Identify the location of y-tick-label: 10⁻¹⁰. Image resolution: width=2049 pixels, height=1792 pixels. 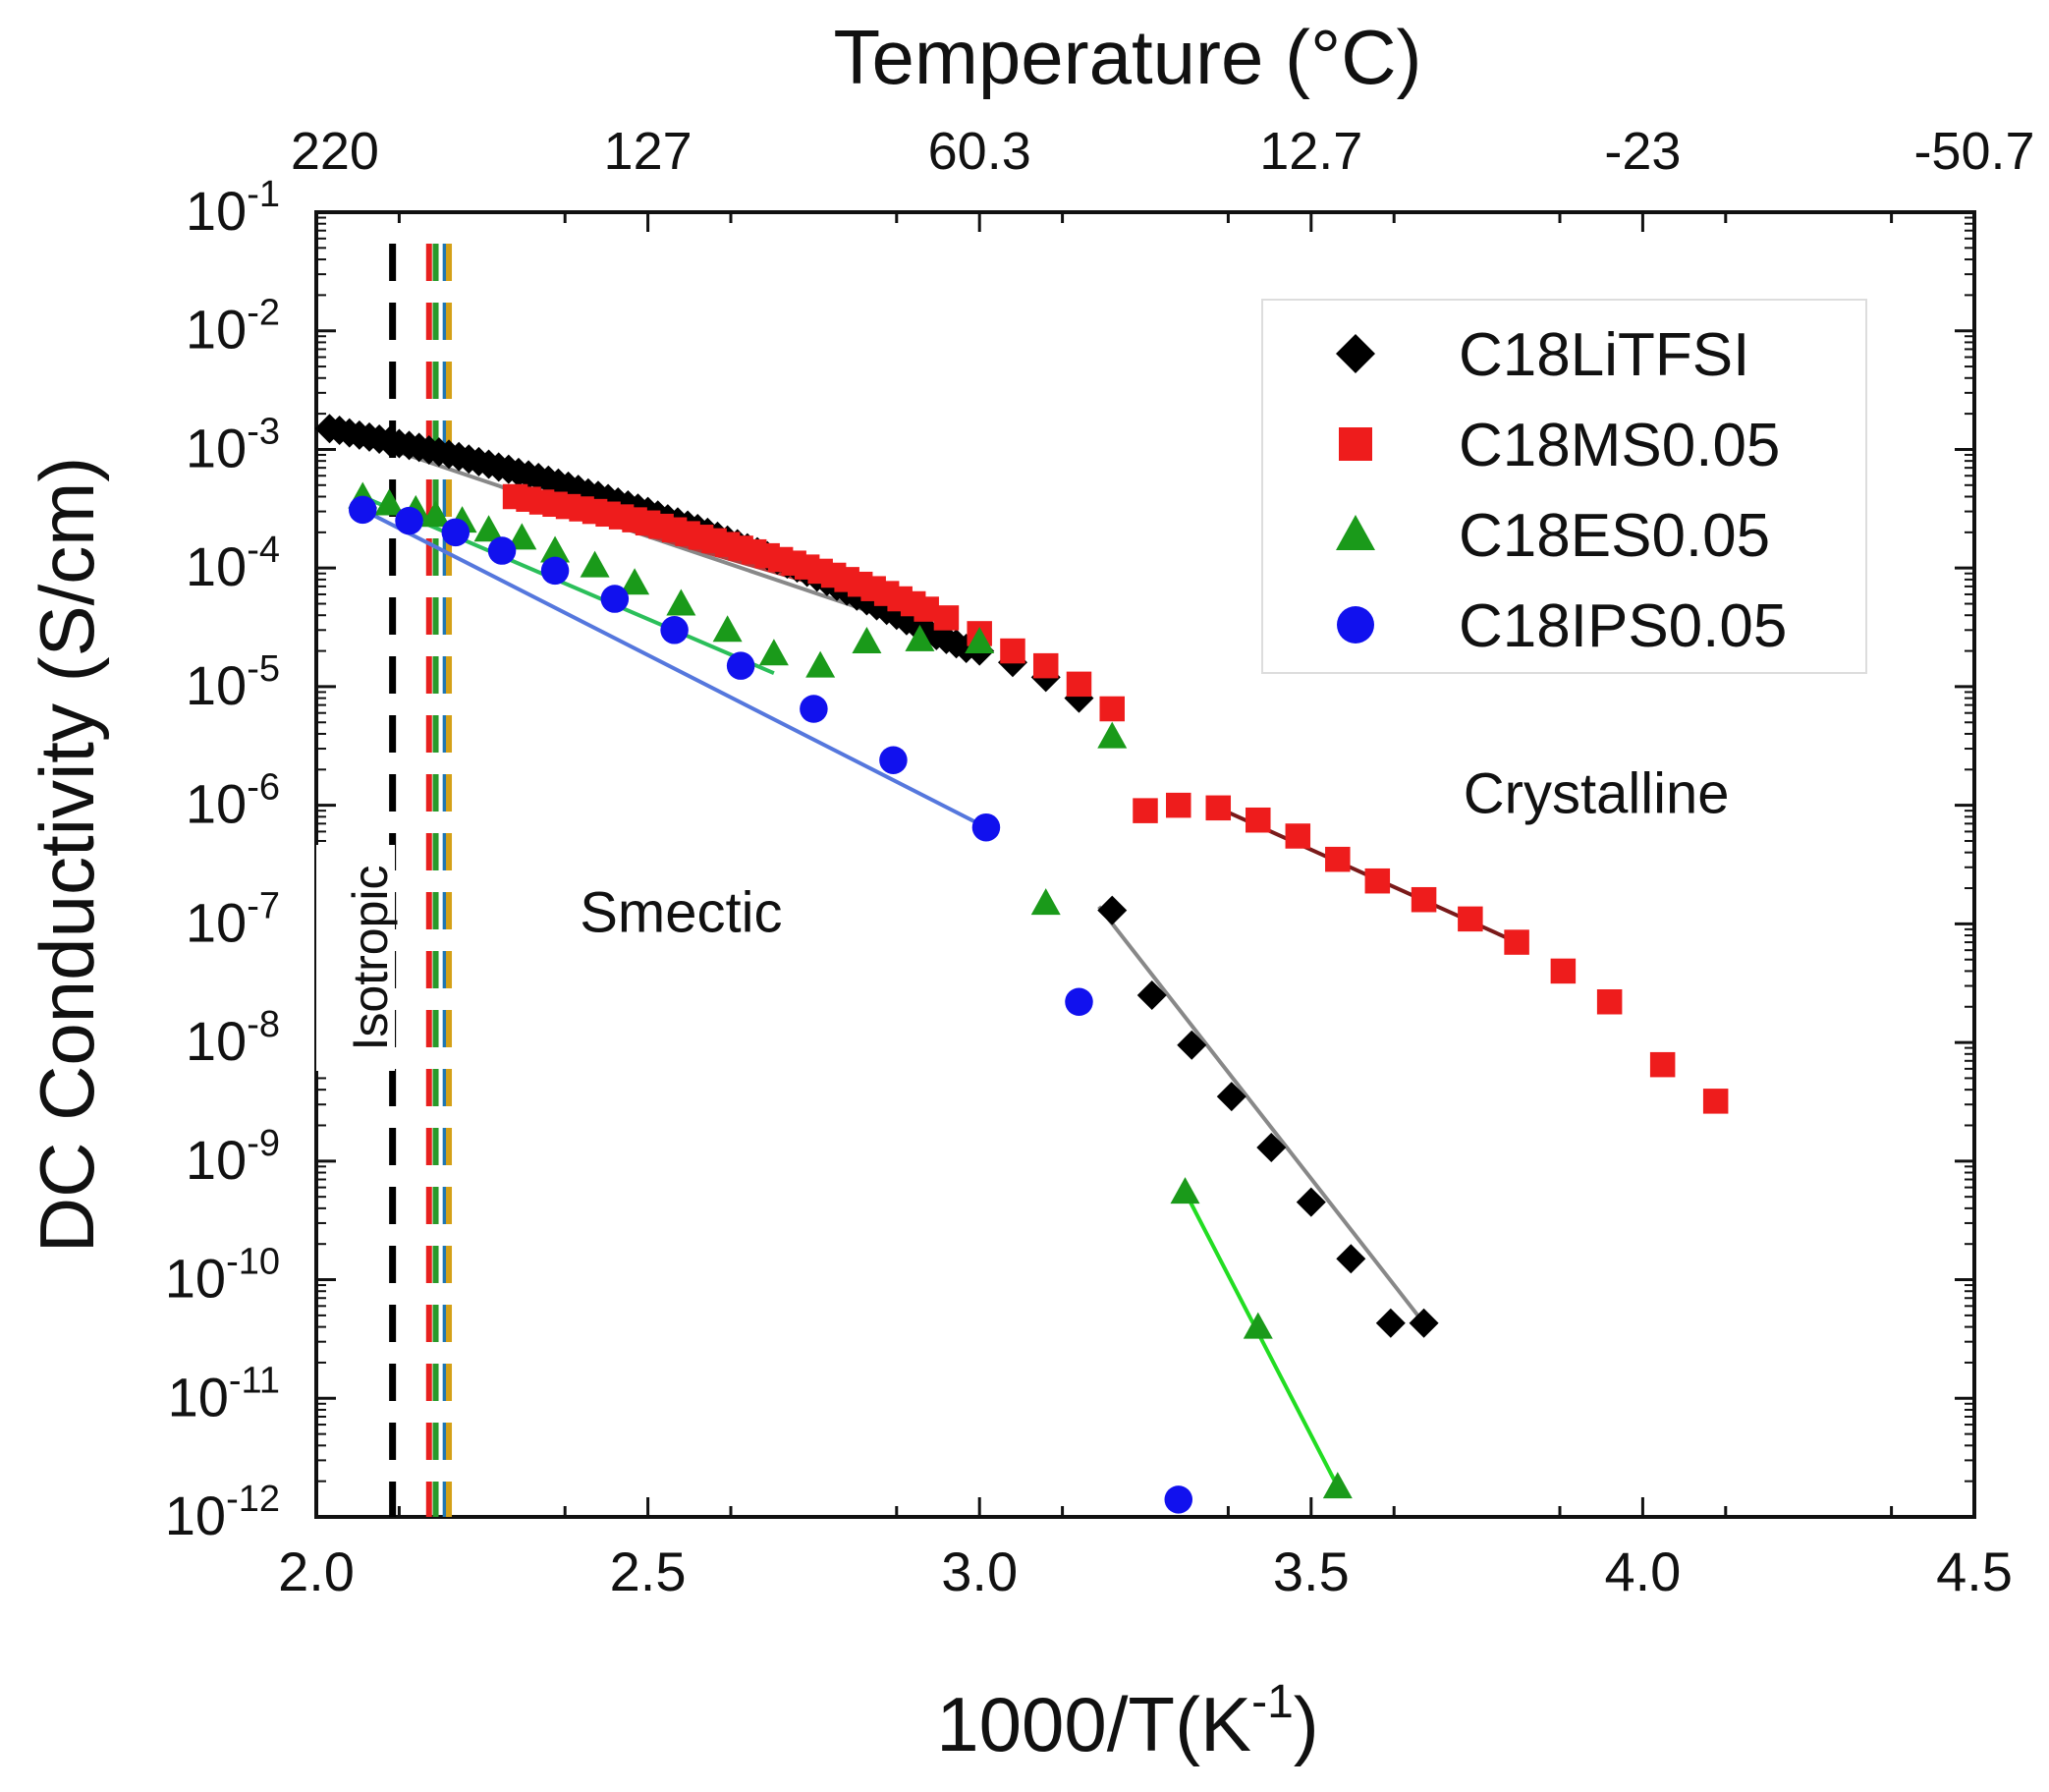
(223, 1276).